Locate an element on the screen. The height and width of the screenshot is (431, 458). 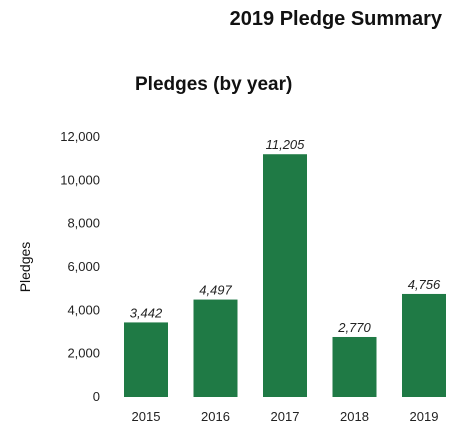
x-tick-labels: 2015 2016 2017 2018 2019 is located at coordinates (285, 416).